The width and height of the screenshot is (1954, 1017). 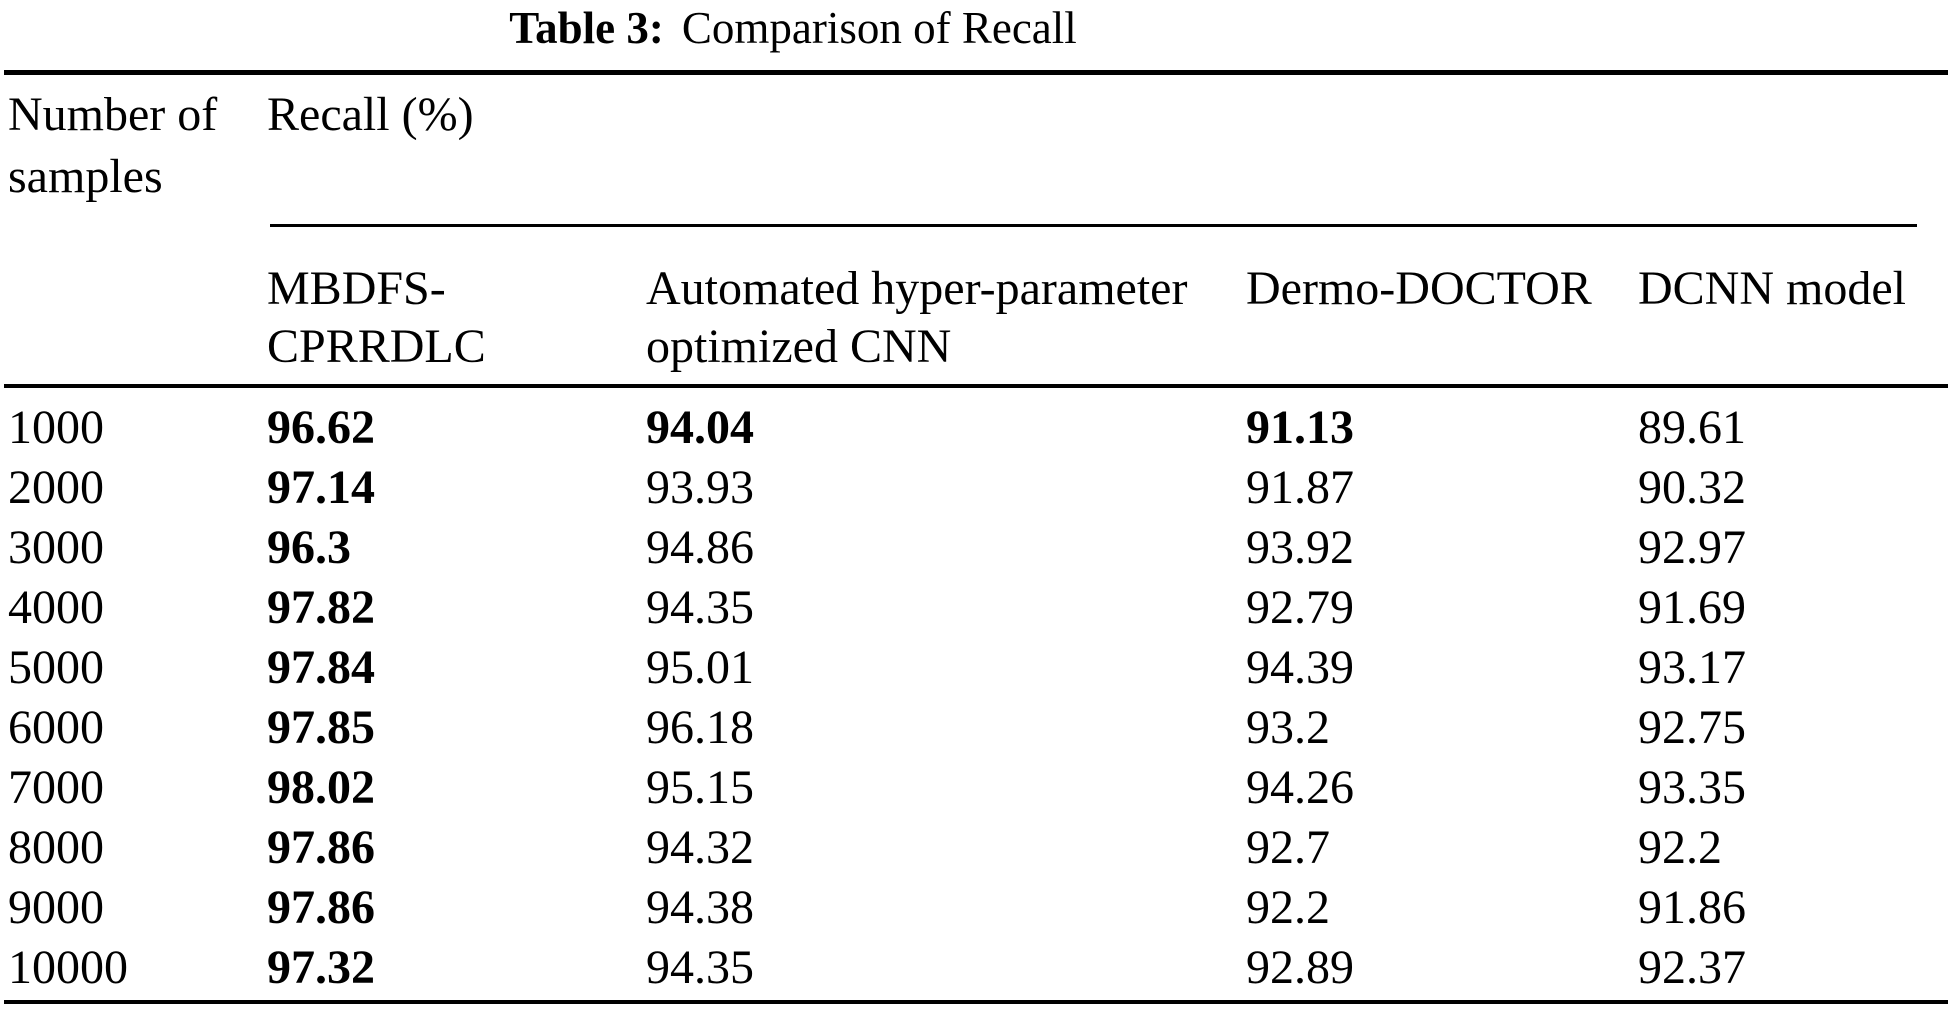 I want to click on row-samples-value: 1000, so click(x=56, y=427).